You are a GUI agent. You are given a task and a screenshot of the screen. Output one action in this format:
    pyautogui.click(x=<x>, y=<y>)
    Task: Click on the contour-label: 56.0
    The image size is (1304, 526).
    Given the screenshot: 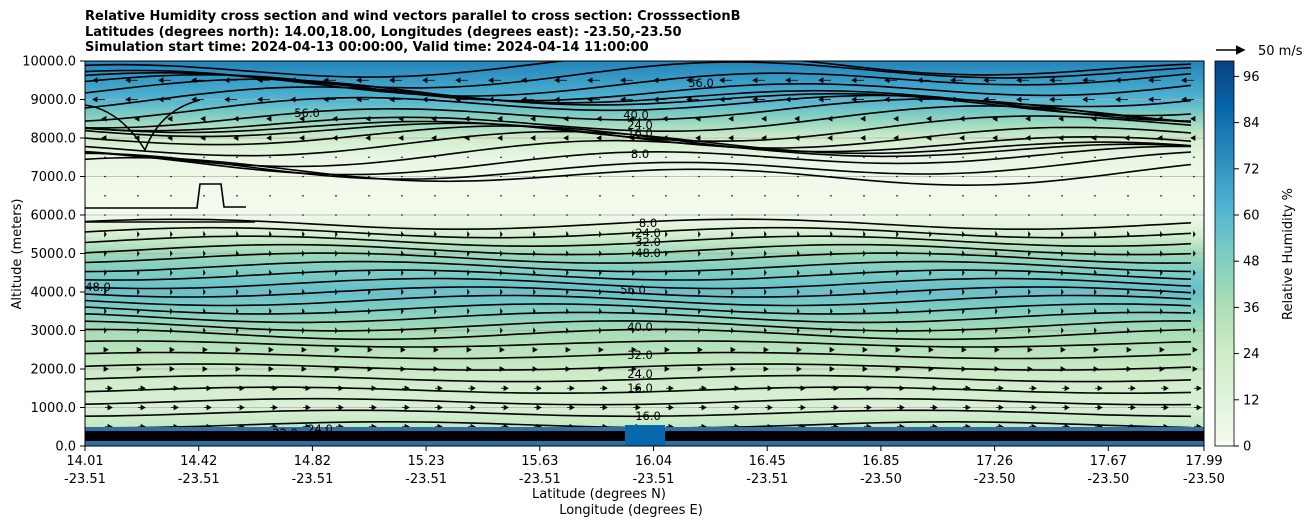 What is the action you would take?
    pyautogui.click(x=307, y=113)
    